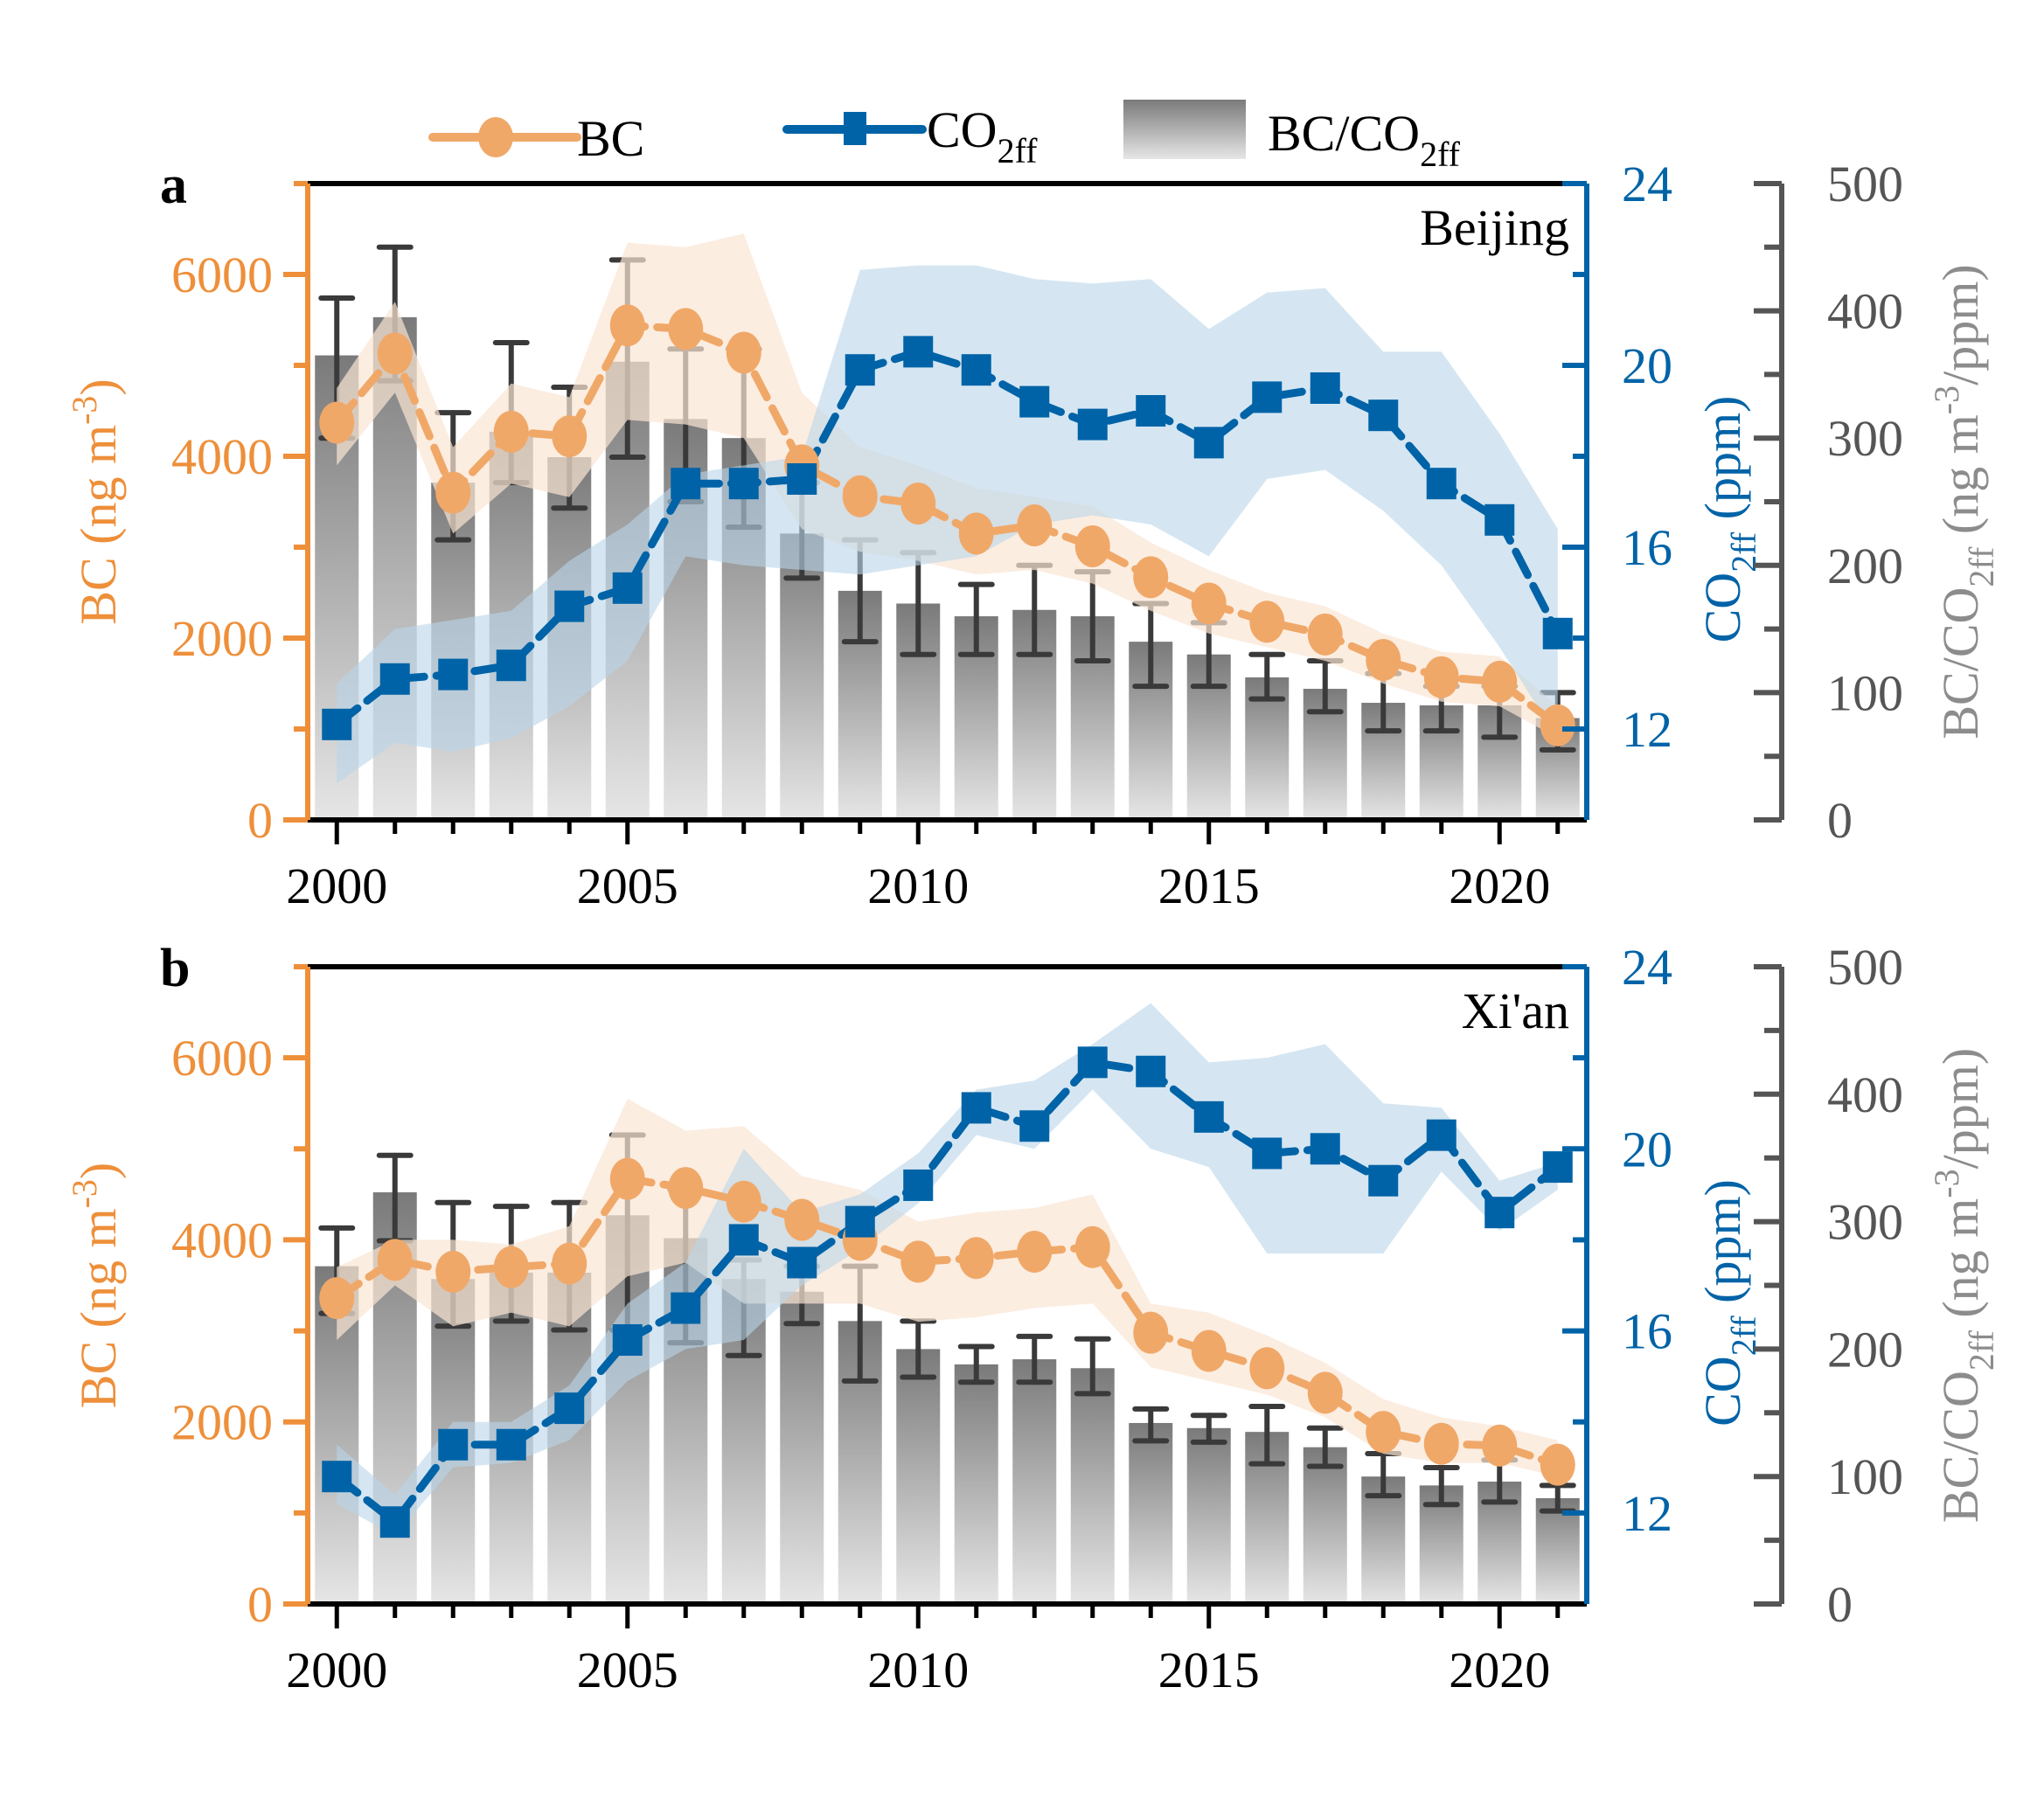 This screenshot has width=2044, height=1819. I want to click on co2ff-point-2010, so click(918, 352).